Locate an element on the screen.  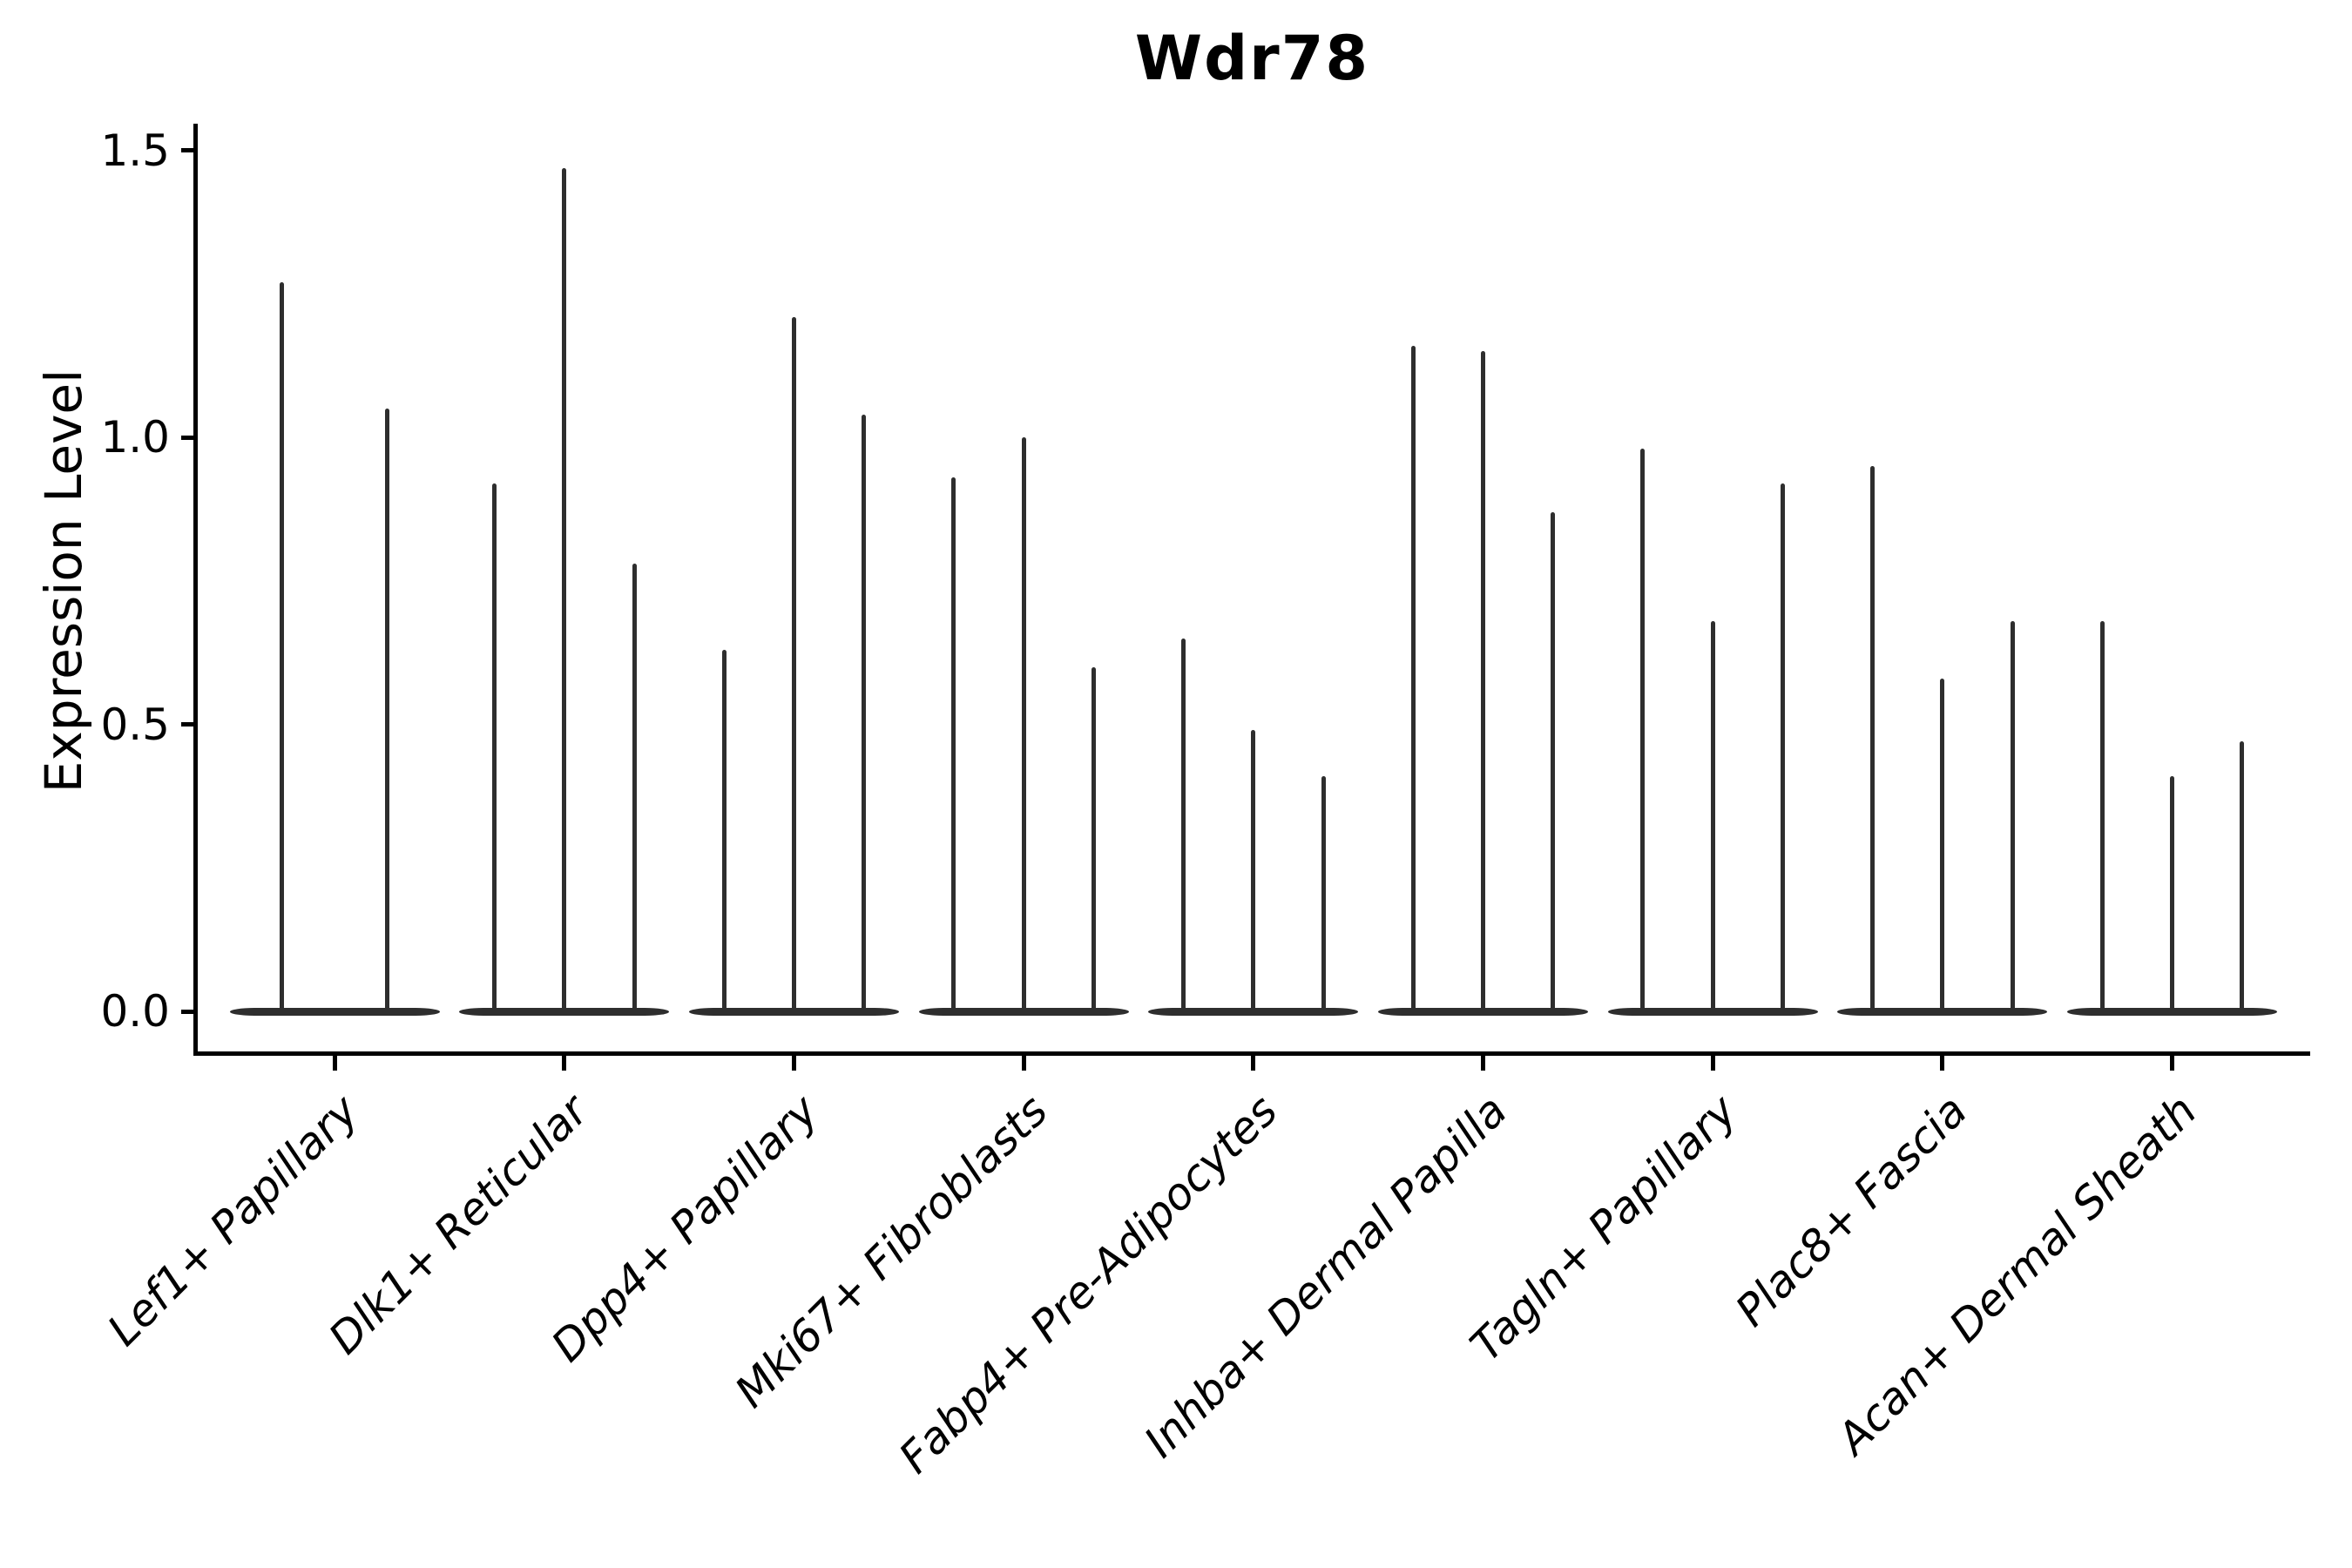
y-tick-label: 0.0 is located at coordinates (135, 1012).